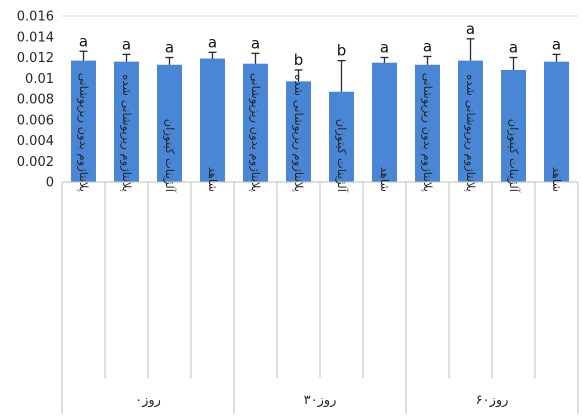 Image resolution: width=583 pixels, height=418 pixels. I want to click on y-tick-label: 0.01, so click(39, 79).